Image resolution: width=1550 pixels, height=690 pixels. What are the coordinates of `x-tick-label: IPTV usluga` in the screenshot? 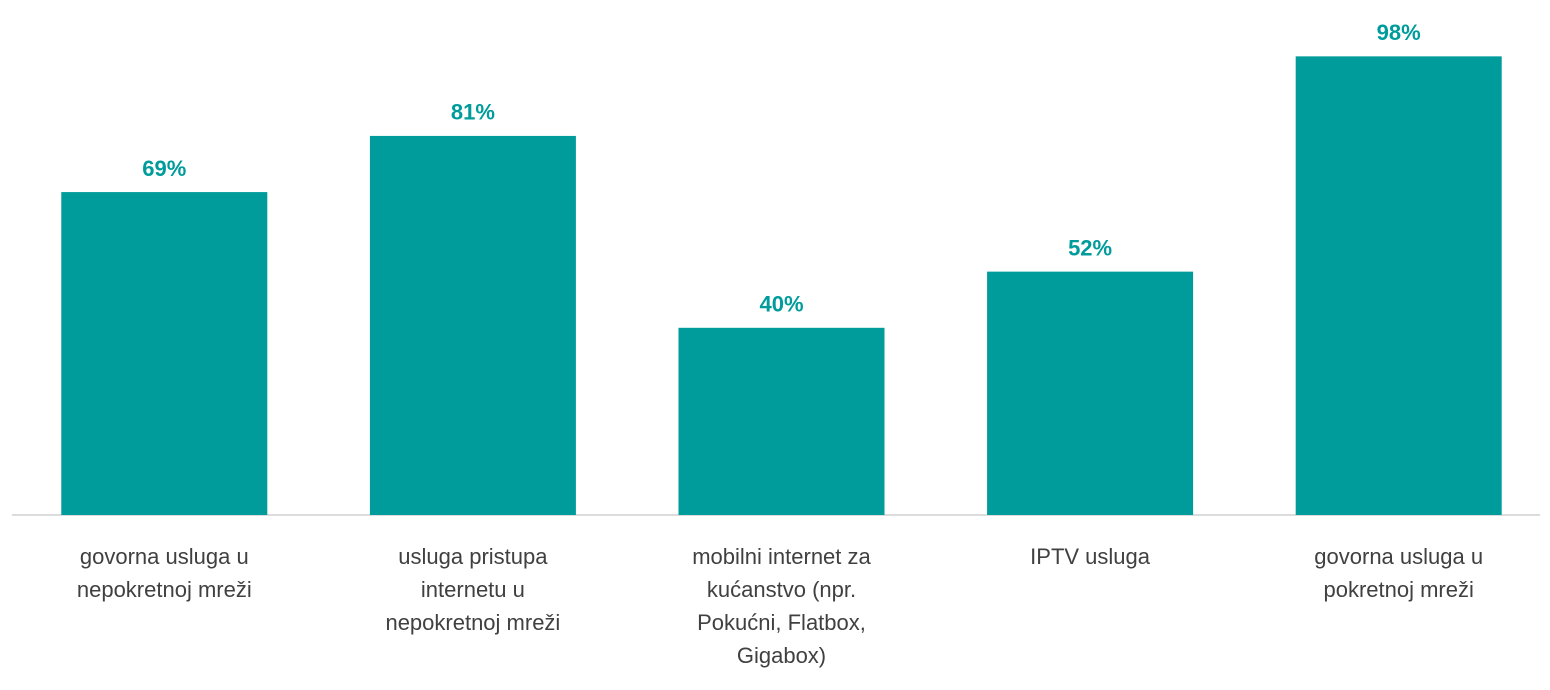 It's located at (1090, 556).